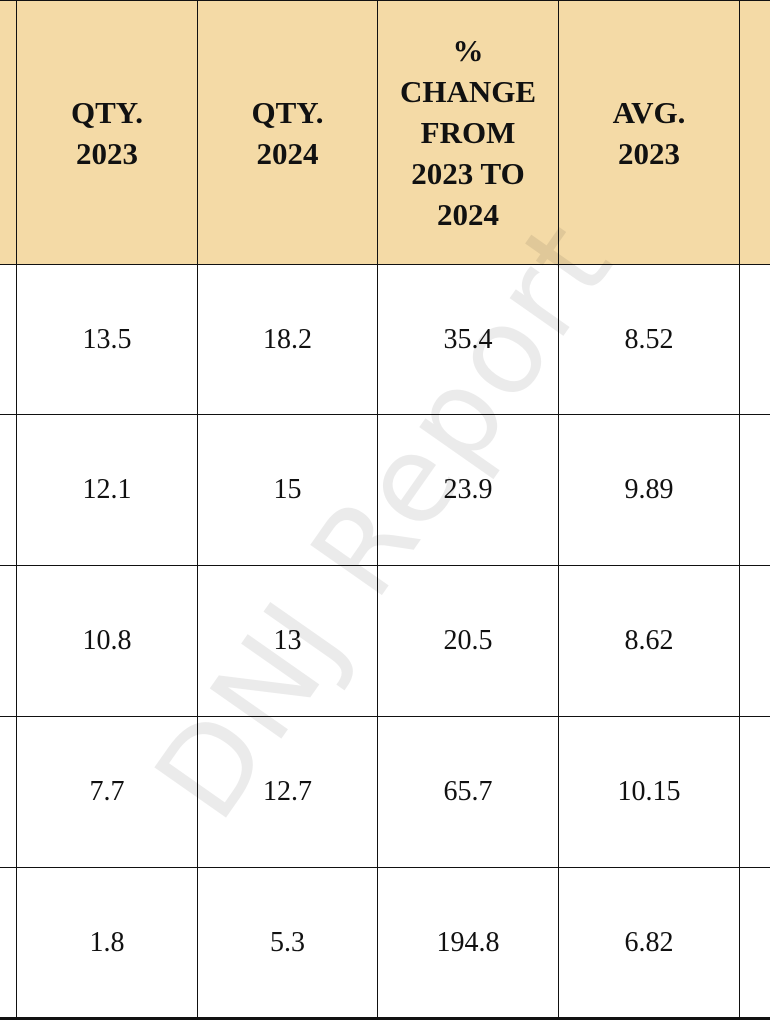 The width and height of the screenshot is (770, 1020). I want to click on cell: 8.52, so click(650, 341).